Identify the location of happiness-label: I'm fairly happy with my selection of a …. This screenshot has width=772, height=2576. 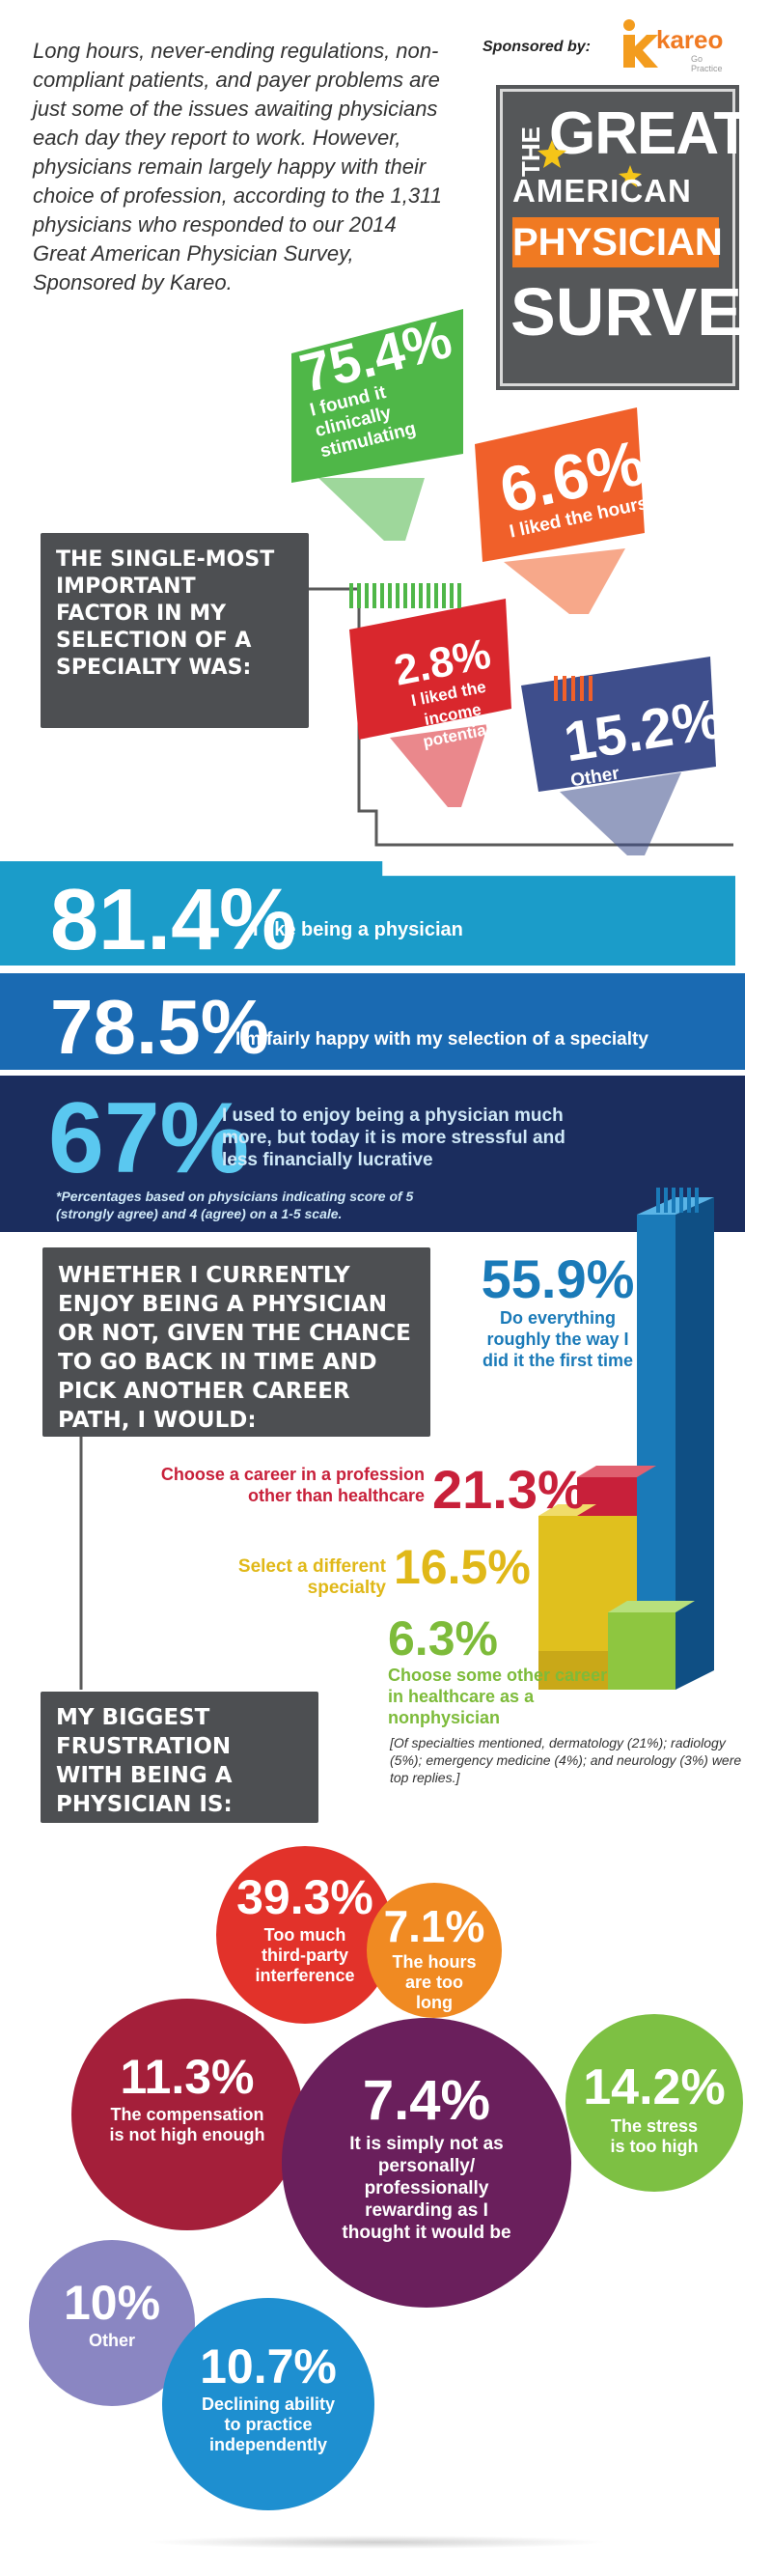
(441, 1039).